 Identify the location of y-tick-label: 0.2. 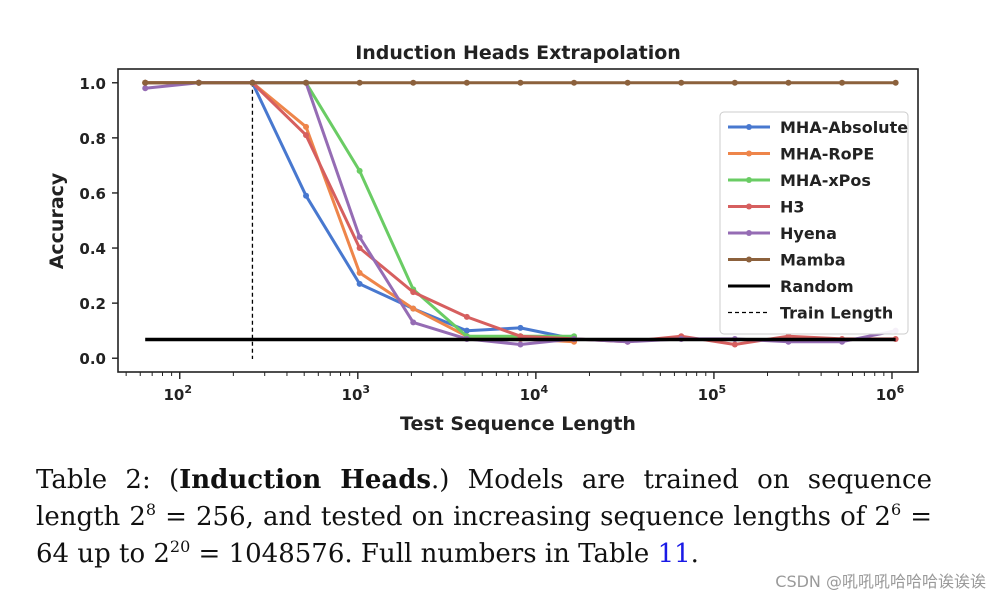
(92, 304).